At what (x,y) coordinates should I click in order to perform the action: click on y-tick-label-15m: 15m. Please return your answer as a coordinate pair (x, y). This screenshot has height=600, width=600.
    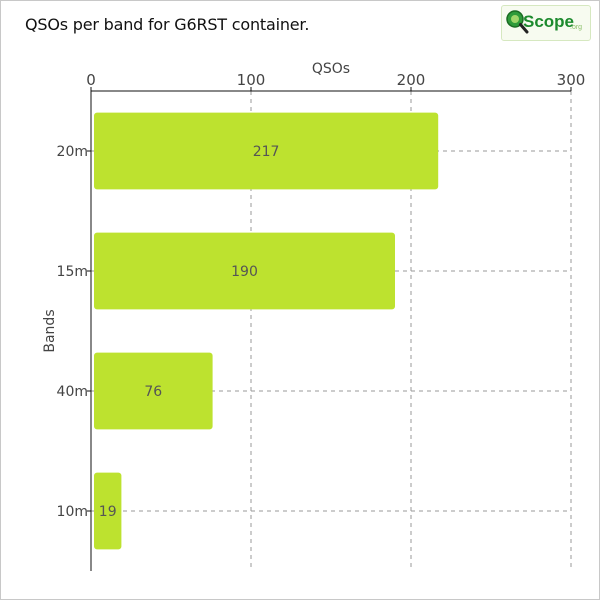
    Looking at the image, I should click on (72, 272).